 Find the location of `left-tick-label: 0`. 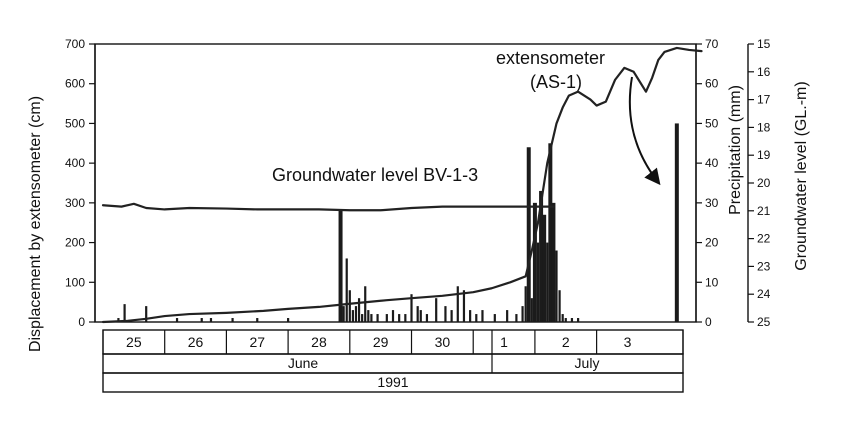

left-tick-label: 0 is located at coordinates (81, 322).